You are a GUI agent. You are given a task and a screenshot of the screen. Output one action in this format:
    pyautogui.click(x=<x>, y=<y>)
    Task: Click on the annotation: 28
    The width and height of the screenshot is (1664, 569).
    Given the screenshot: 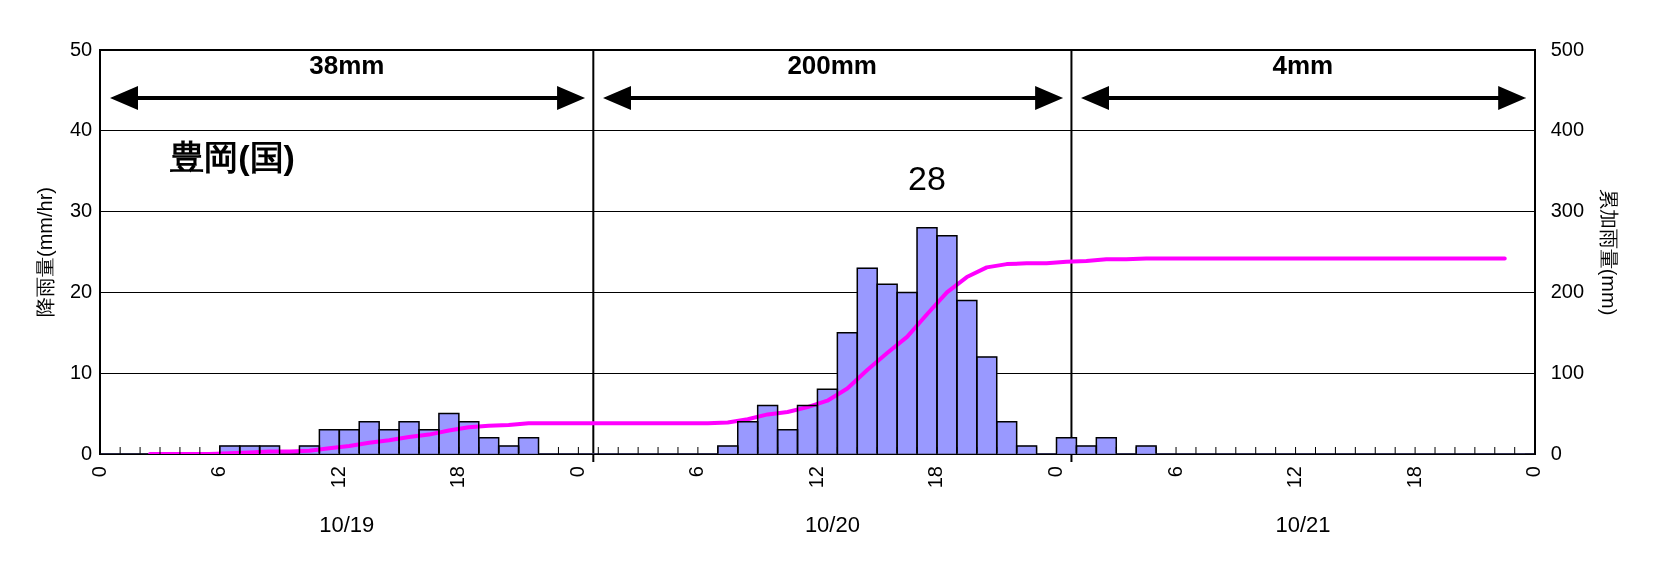 What is the action you would take?
    pyautogui.click(x=927, y=178)
    